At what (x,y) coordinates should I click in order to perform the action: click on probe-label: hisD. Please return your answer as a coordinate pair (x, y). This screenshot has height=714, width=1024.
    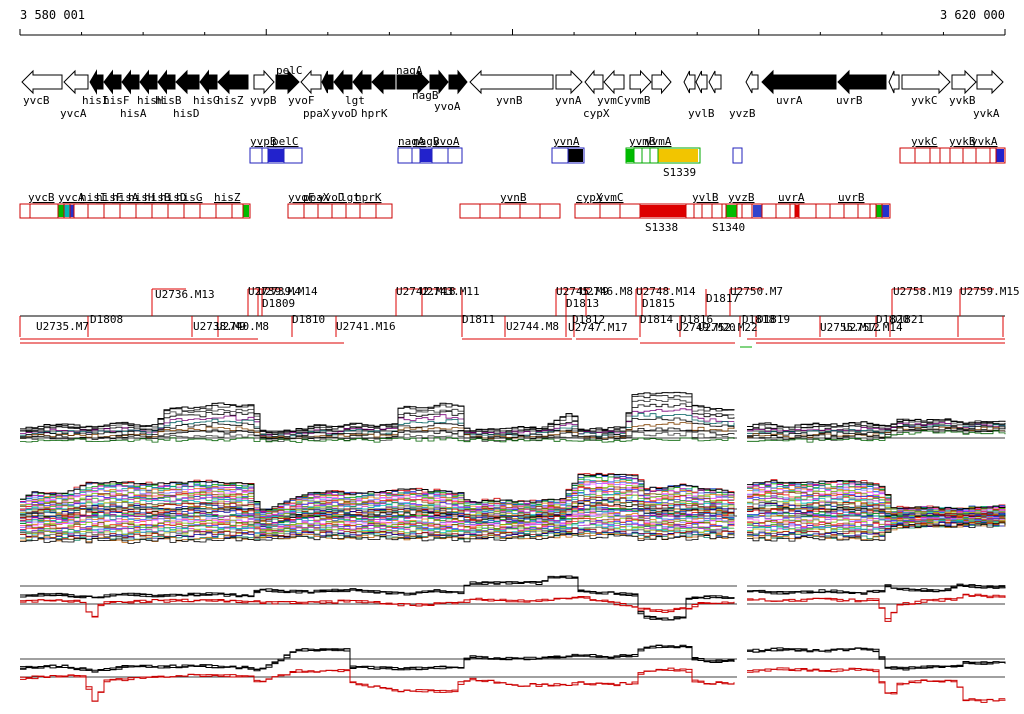
    Looking at the image, I should click on (173, 197).